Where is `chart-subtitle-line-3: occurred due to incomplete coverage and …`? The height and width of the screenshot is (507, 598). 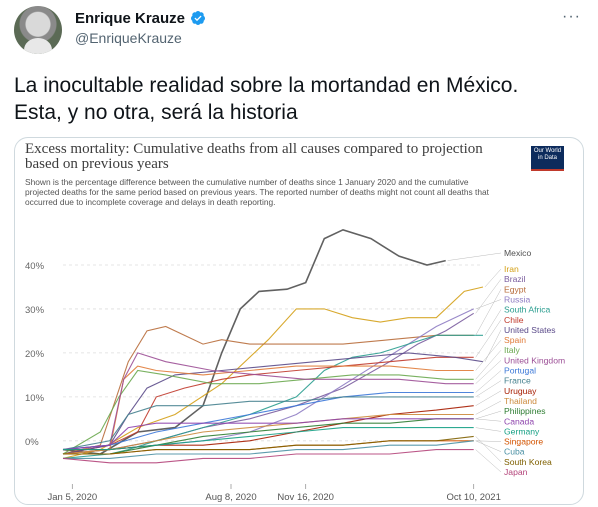
chart-subtitle-line-3: occurred due to incomplete coverage and … is located at coordinates (150, 202).